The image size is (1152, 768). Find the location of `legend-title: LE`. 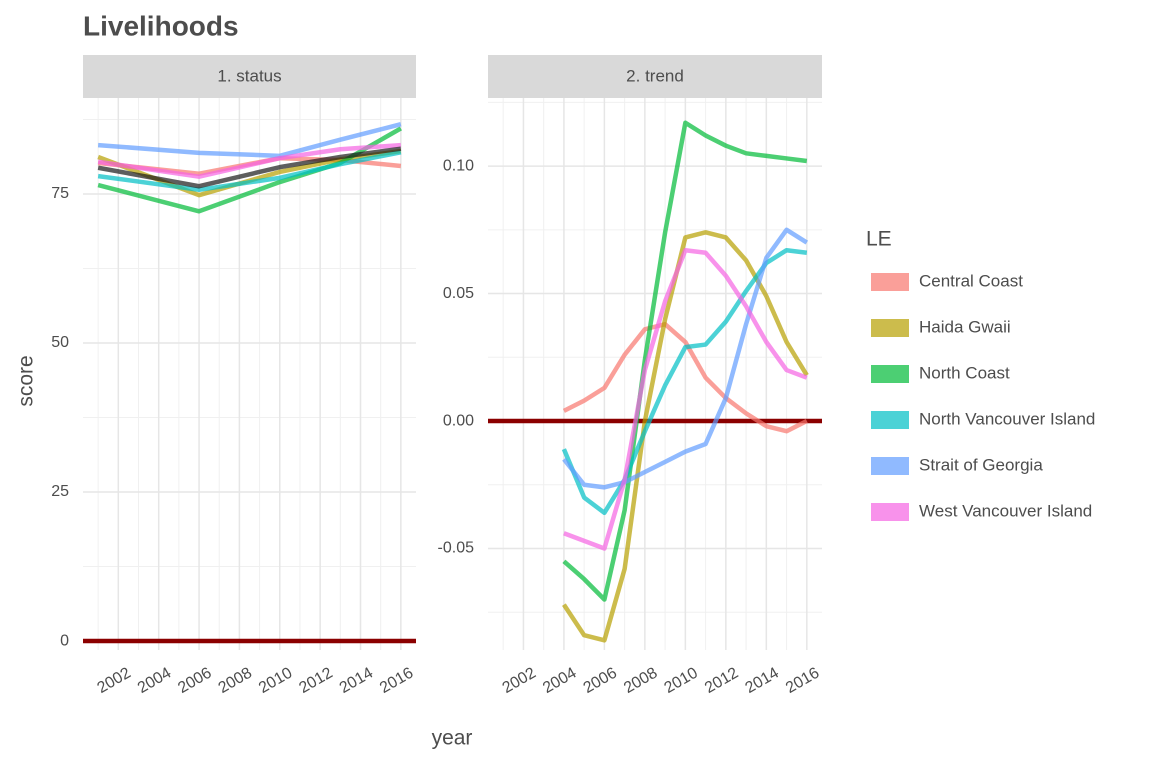

legend-title: LE is located at coordinates (879, 239).